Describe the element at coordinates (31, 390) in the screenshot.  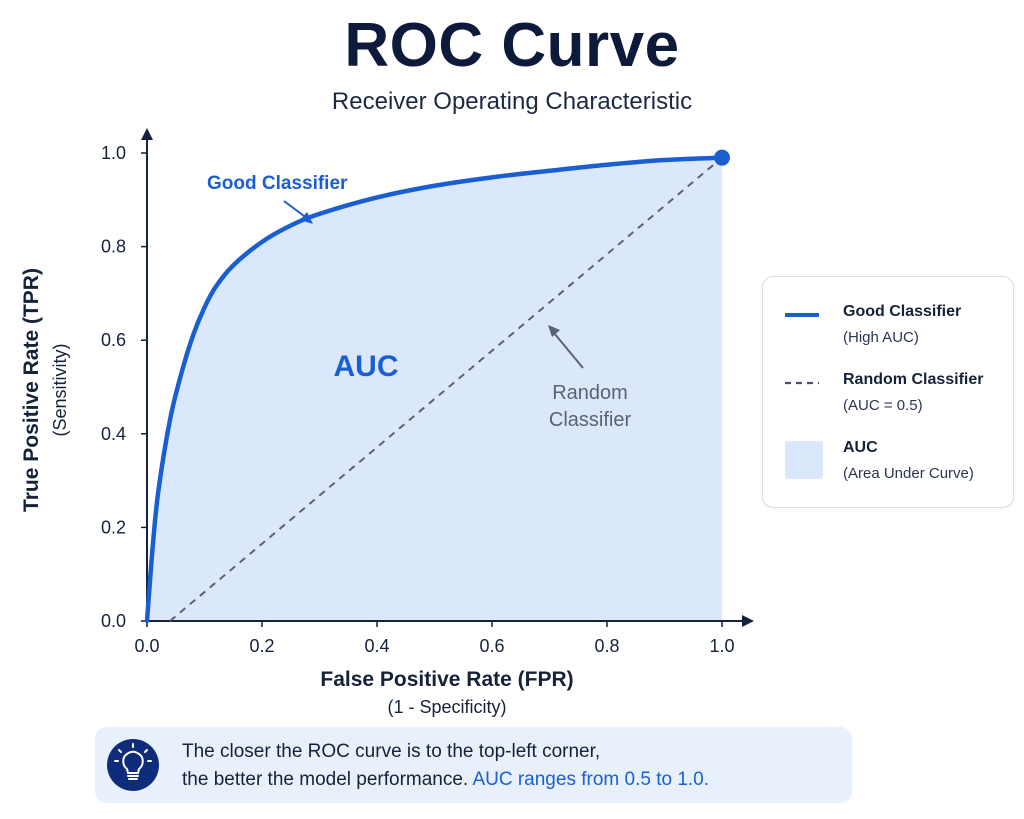
I see `y-axis-label: True Positive Rate (TPR)` at that location.